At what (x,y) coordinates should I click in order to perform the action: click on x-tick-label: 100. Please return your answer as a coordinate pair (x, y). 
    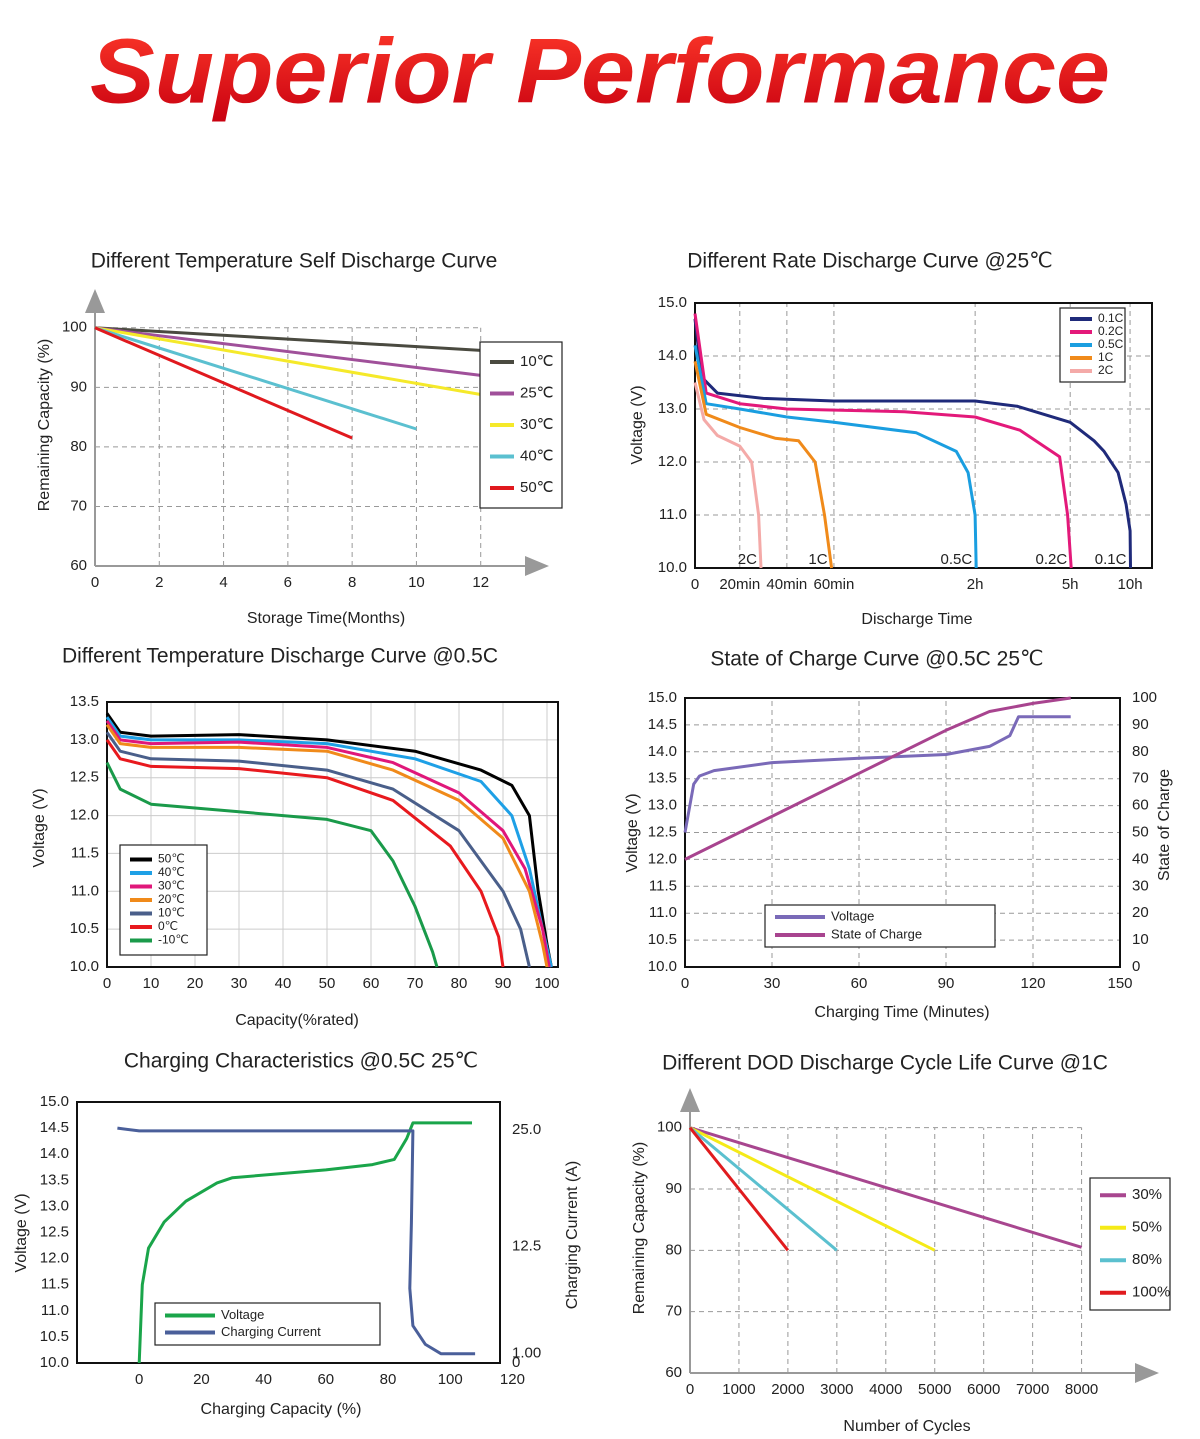
    Looking at the image, I should click on (546, 983).